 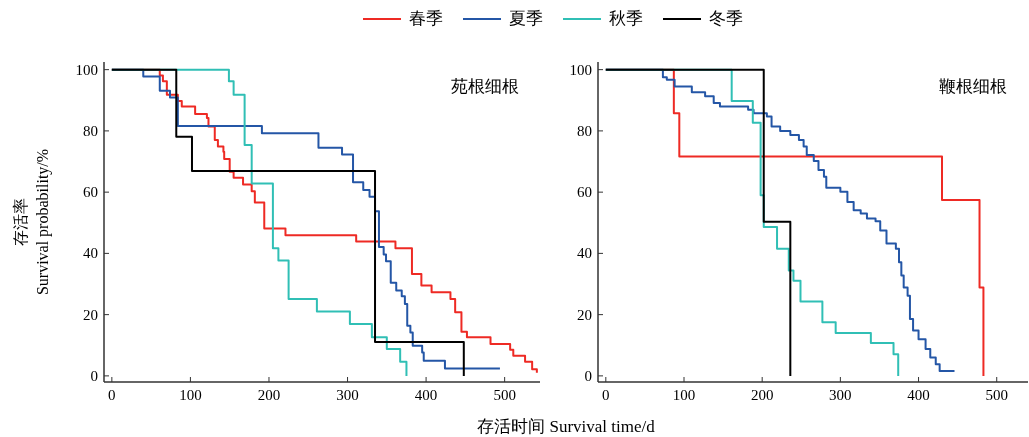 What do you see at coordinates (426, 18) in the screenshot?
I see `legend-label: 春季` at bounding box center [426, 18].